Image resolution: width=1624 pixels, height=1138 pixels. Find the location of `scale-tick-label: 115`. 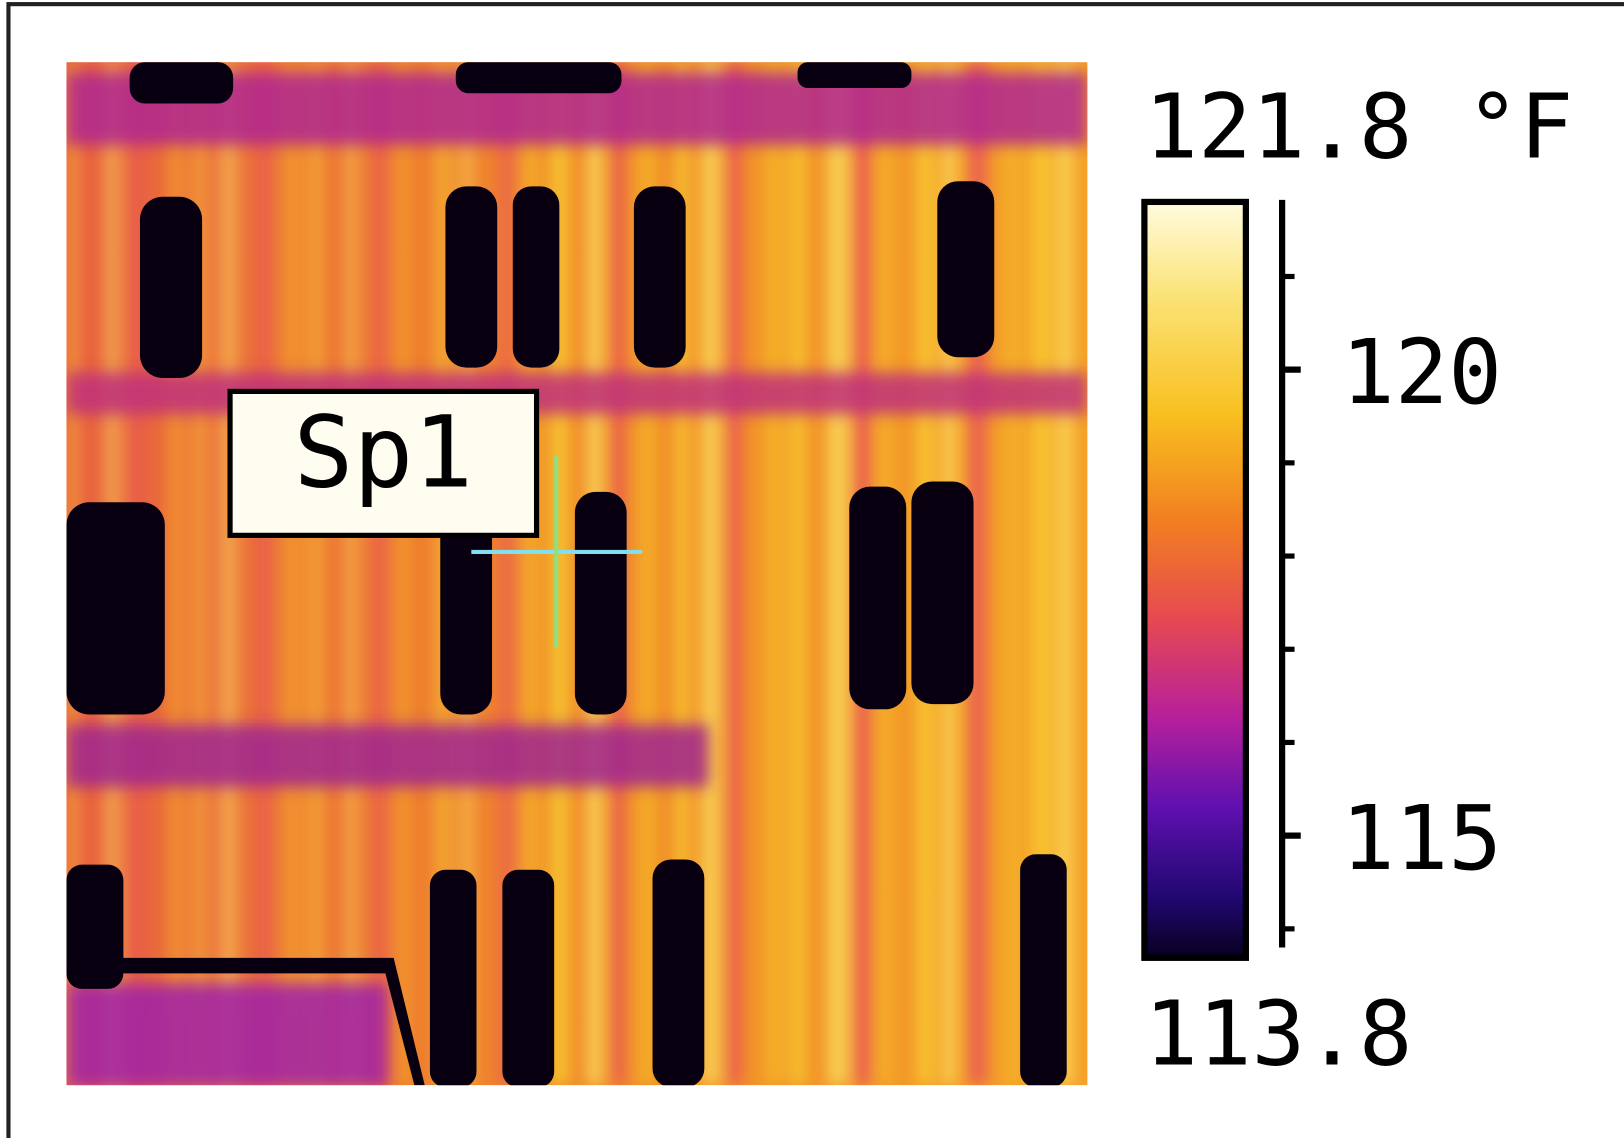

scale-tick-label: 115 is located at coordinates (1421, 839).